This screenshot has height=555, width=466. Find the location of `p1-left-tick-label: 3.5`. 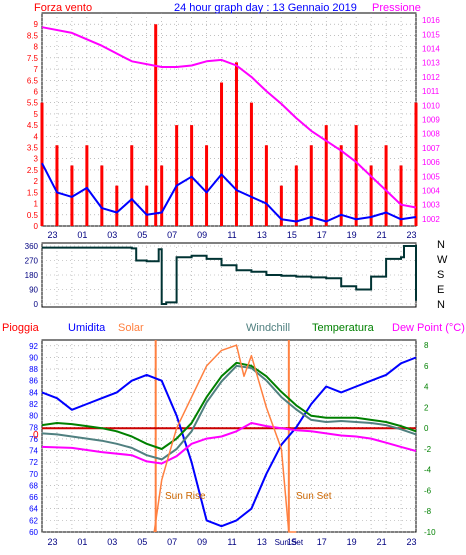

p1-left-tick-label: 3.5 is located at coordinates (33, 148).